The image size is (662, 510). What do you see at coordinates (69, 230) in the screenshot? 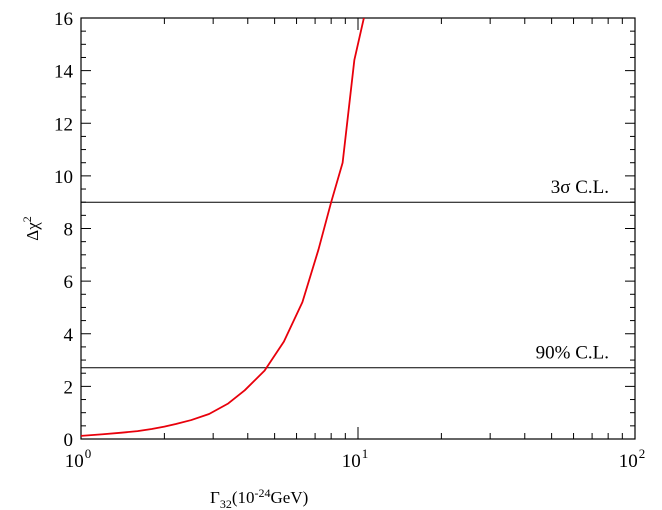
I see `y-tick-label: 8` at bounding box center [69, 230].